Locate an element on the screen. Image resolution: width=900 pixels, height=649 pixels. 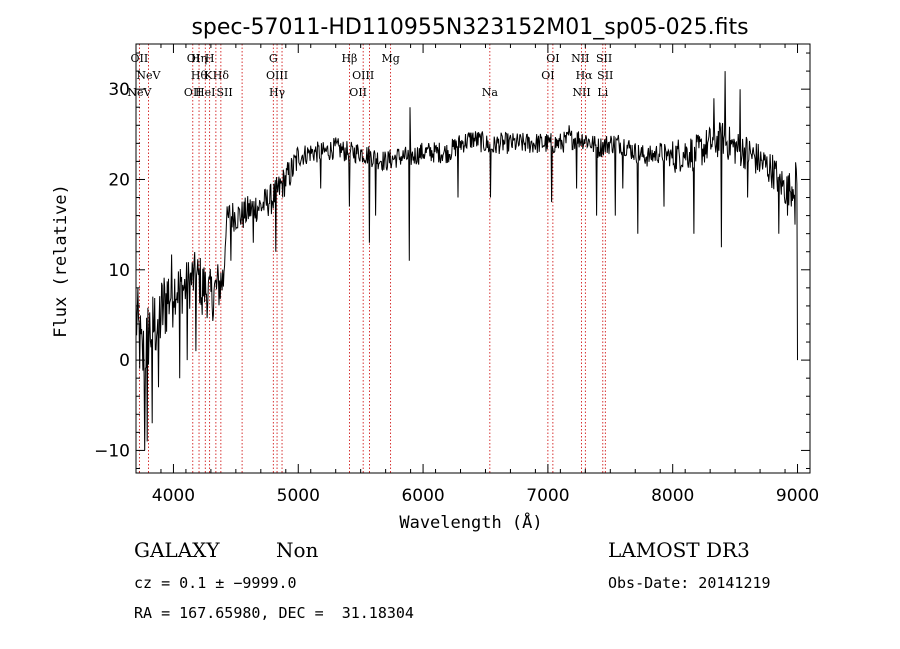
line-label-1: NeV is located at coordinates (148, 75).